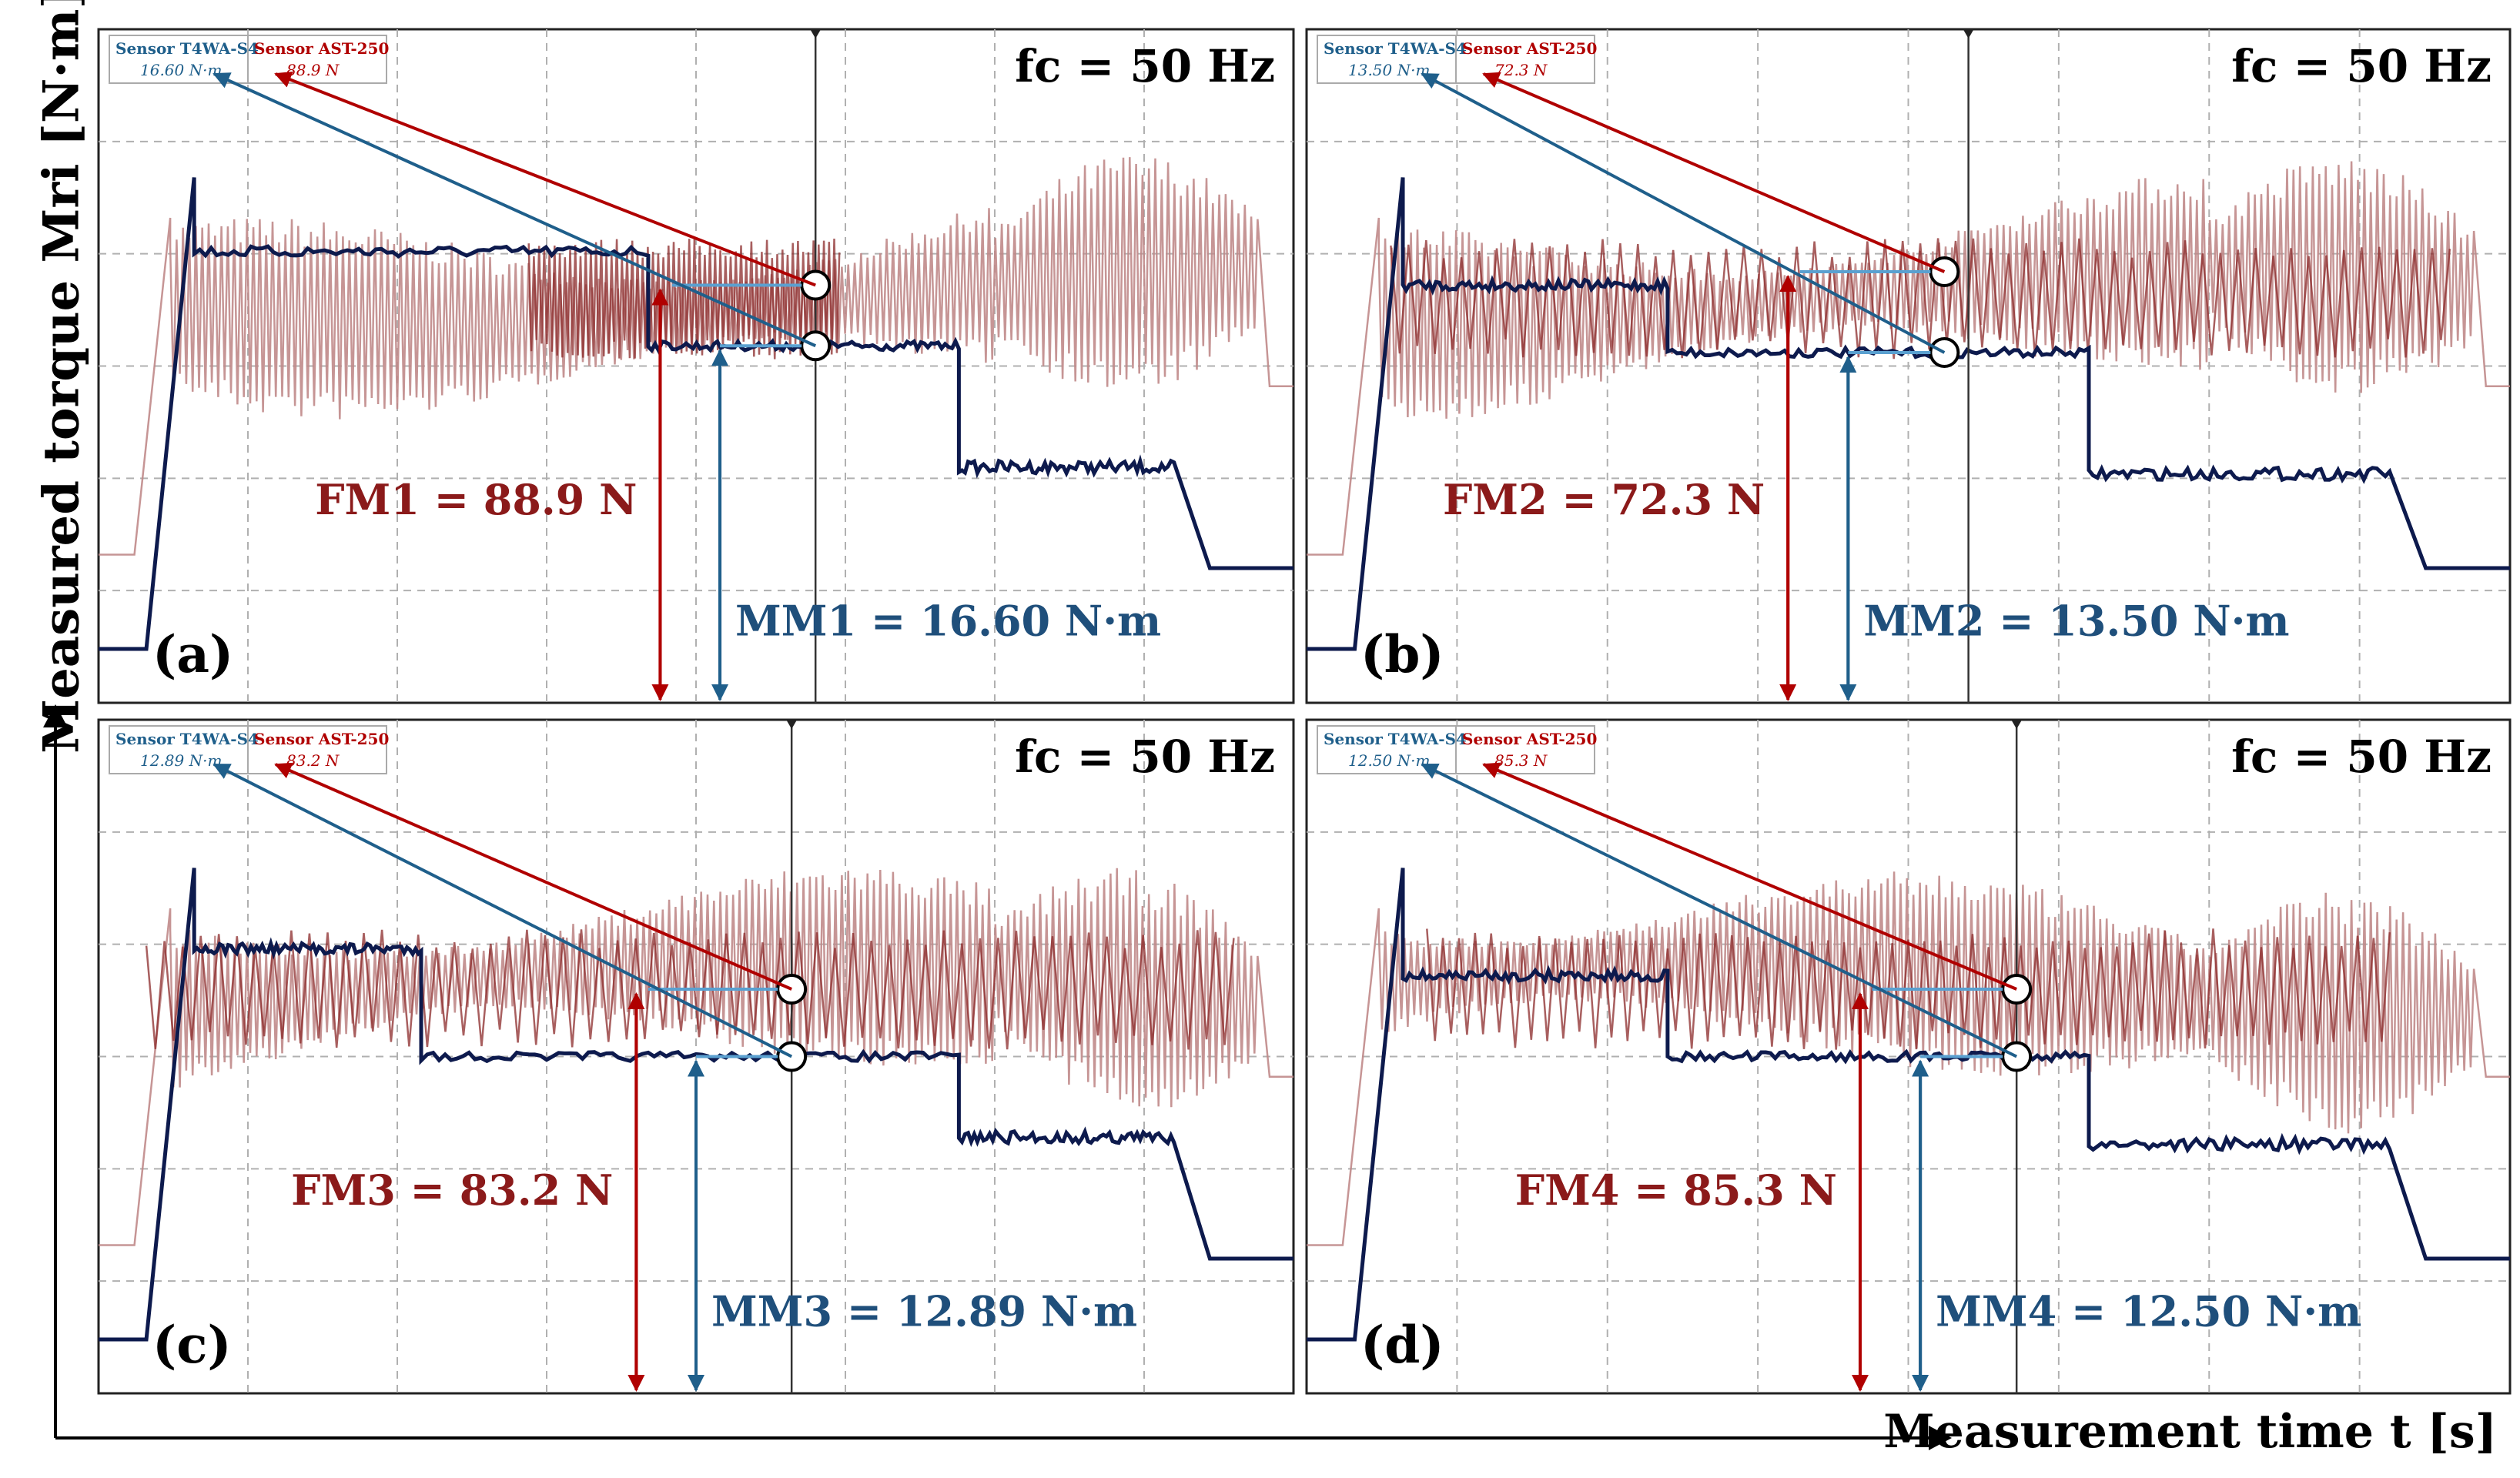 This screenshot has width=2520, height=1478. I want to click on legend-sensor2-value: 72.3 N, so click(1521, 70).